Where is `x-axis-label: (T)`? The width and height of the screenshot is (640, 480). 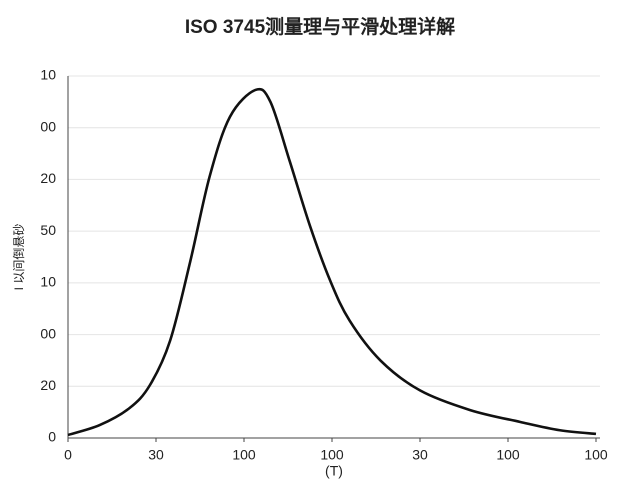 x-axis-label: (T) is located at coordinates (334, 471).